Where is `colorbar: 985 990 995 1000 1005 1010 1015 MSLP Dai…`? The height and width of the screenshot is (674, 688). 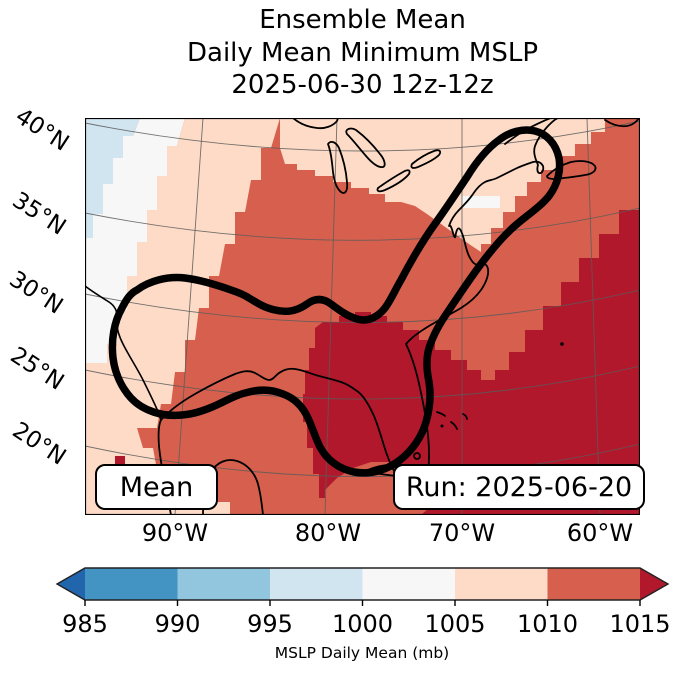
colorbar: 985 990 995 1000 1005 1010 1015 MSLP Dai… is located at coordinates (363, 614).